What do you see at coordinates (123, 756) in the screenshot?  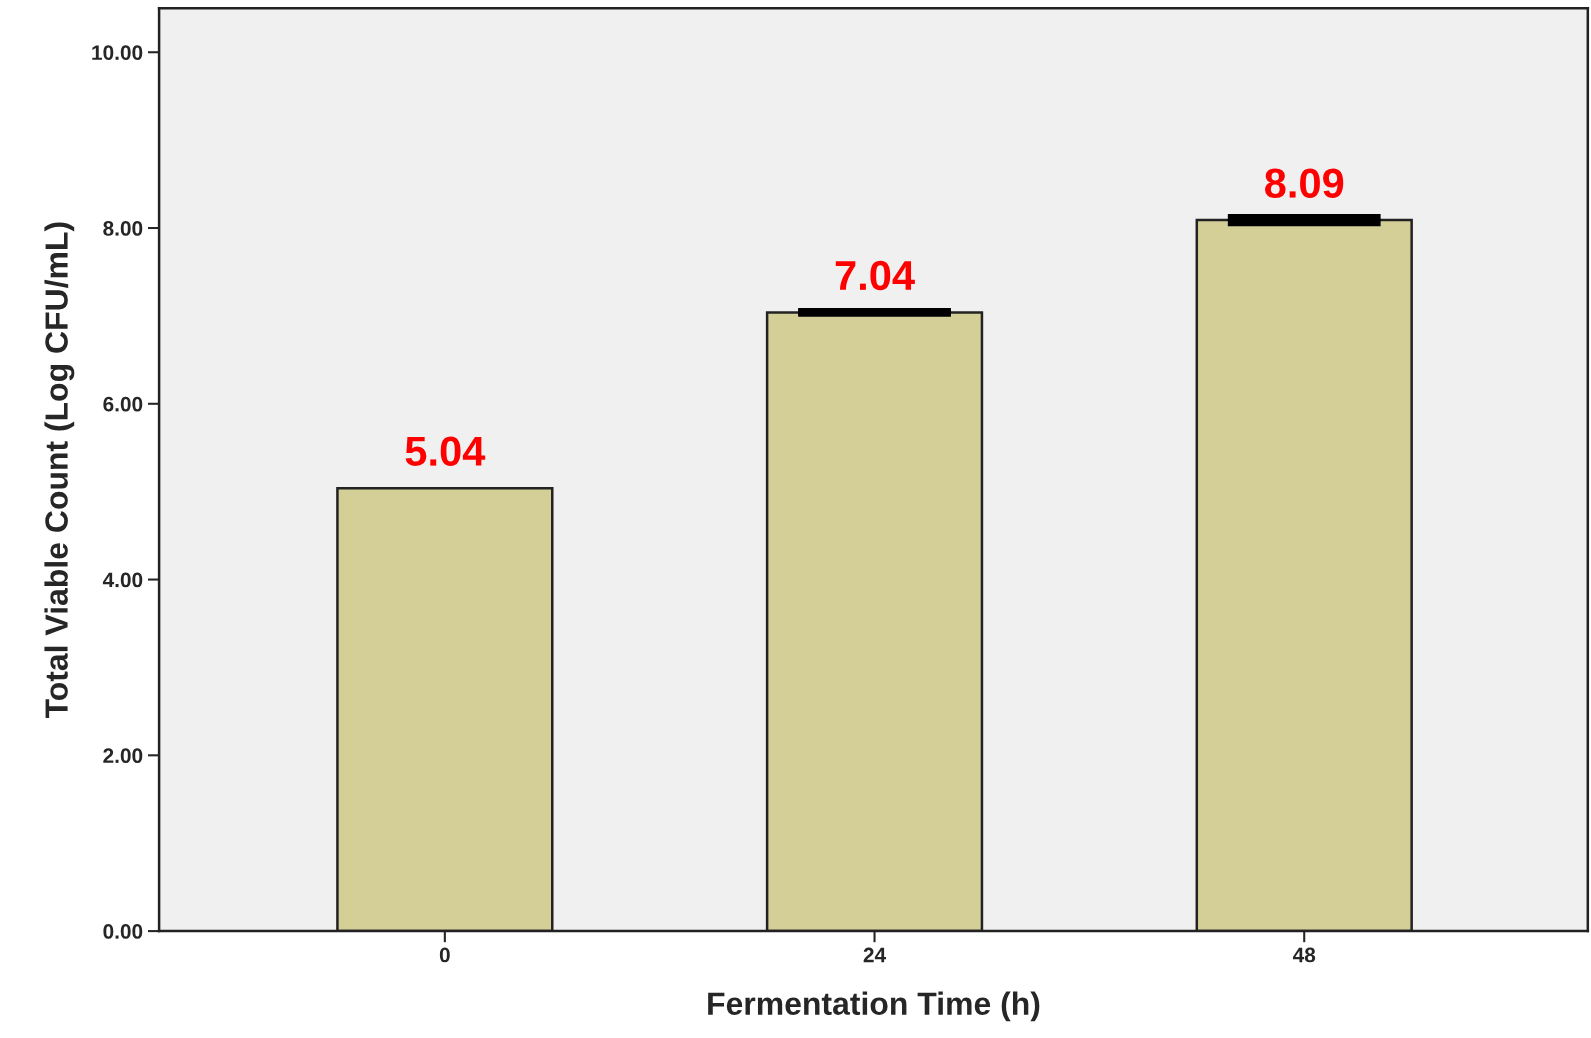 I see `y-tick-label: 2.00` at bounding box center [123, 756].